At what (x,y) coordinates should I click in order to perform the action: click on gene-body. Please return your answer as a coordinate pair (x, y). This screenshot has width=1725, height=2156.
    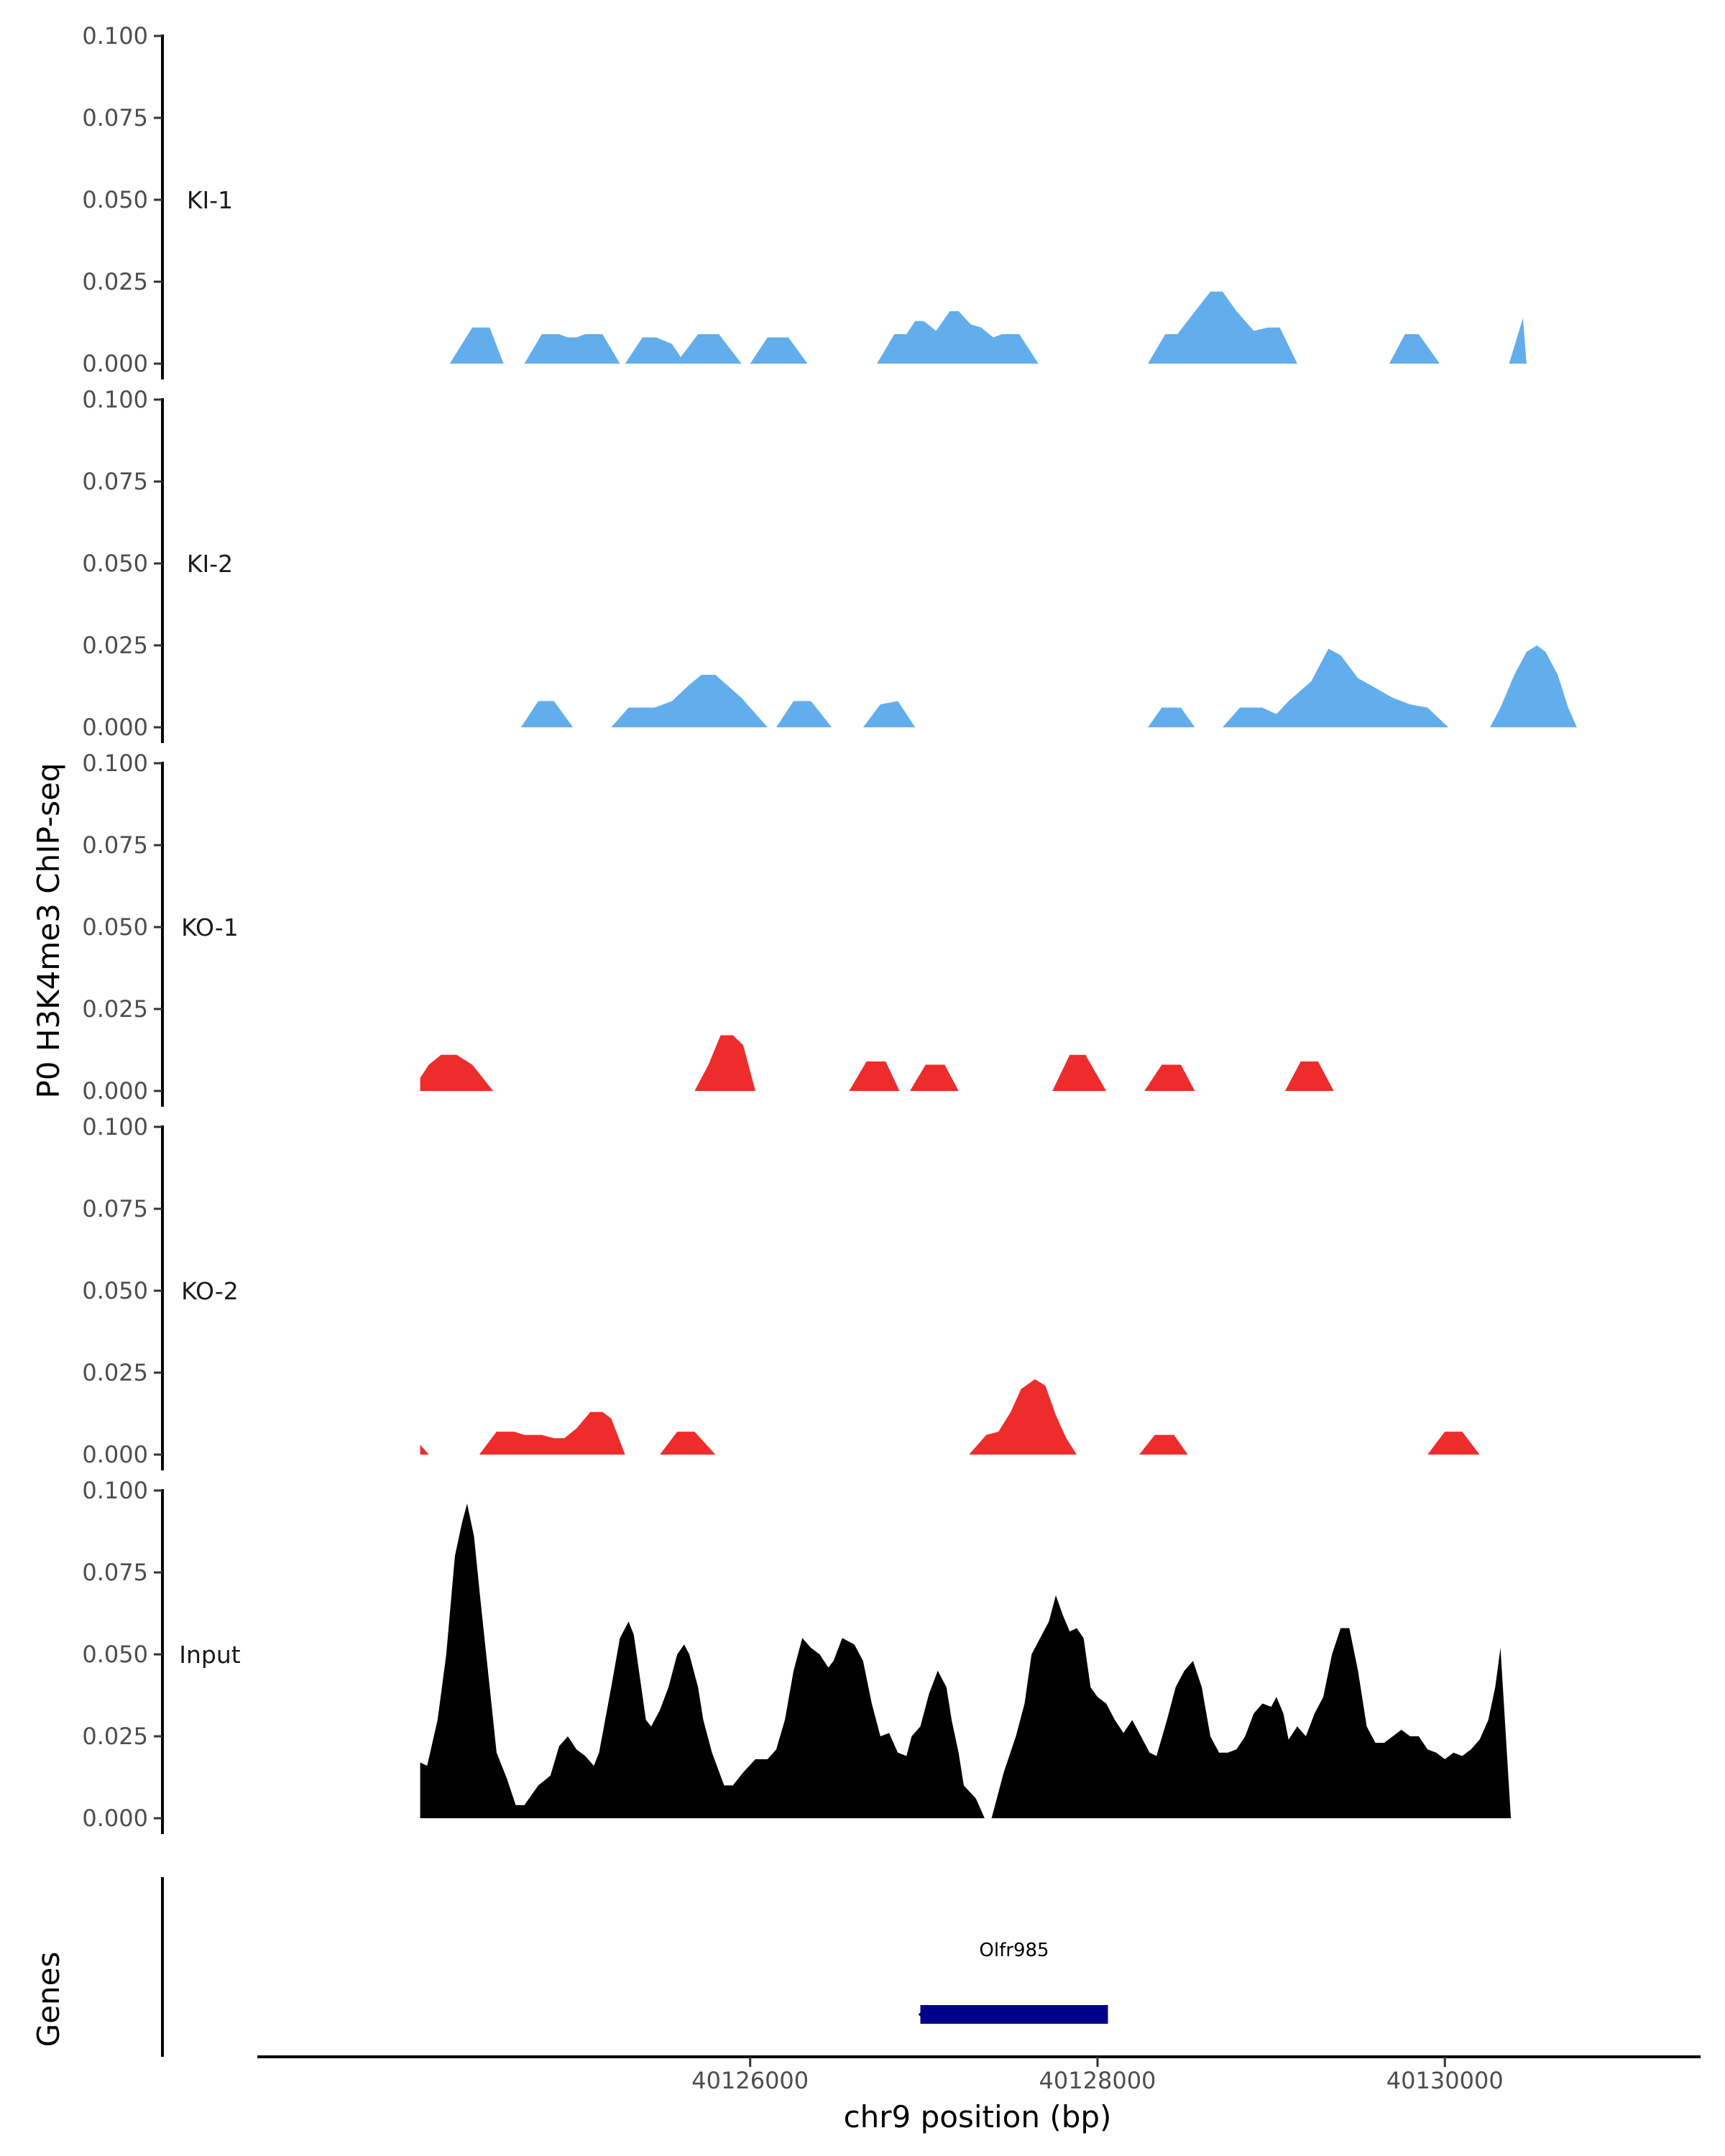
    Looking at the image, I should click on (1014, 2014).